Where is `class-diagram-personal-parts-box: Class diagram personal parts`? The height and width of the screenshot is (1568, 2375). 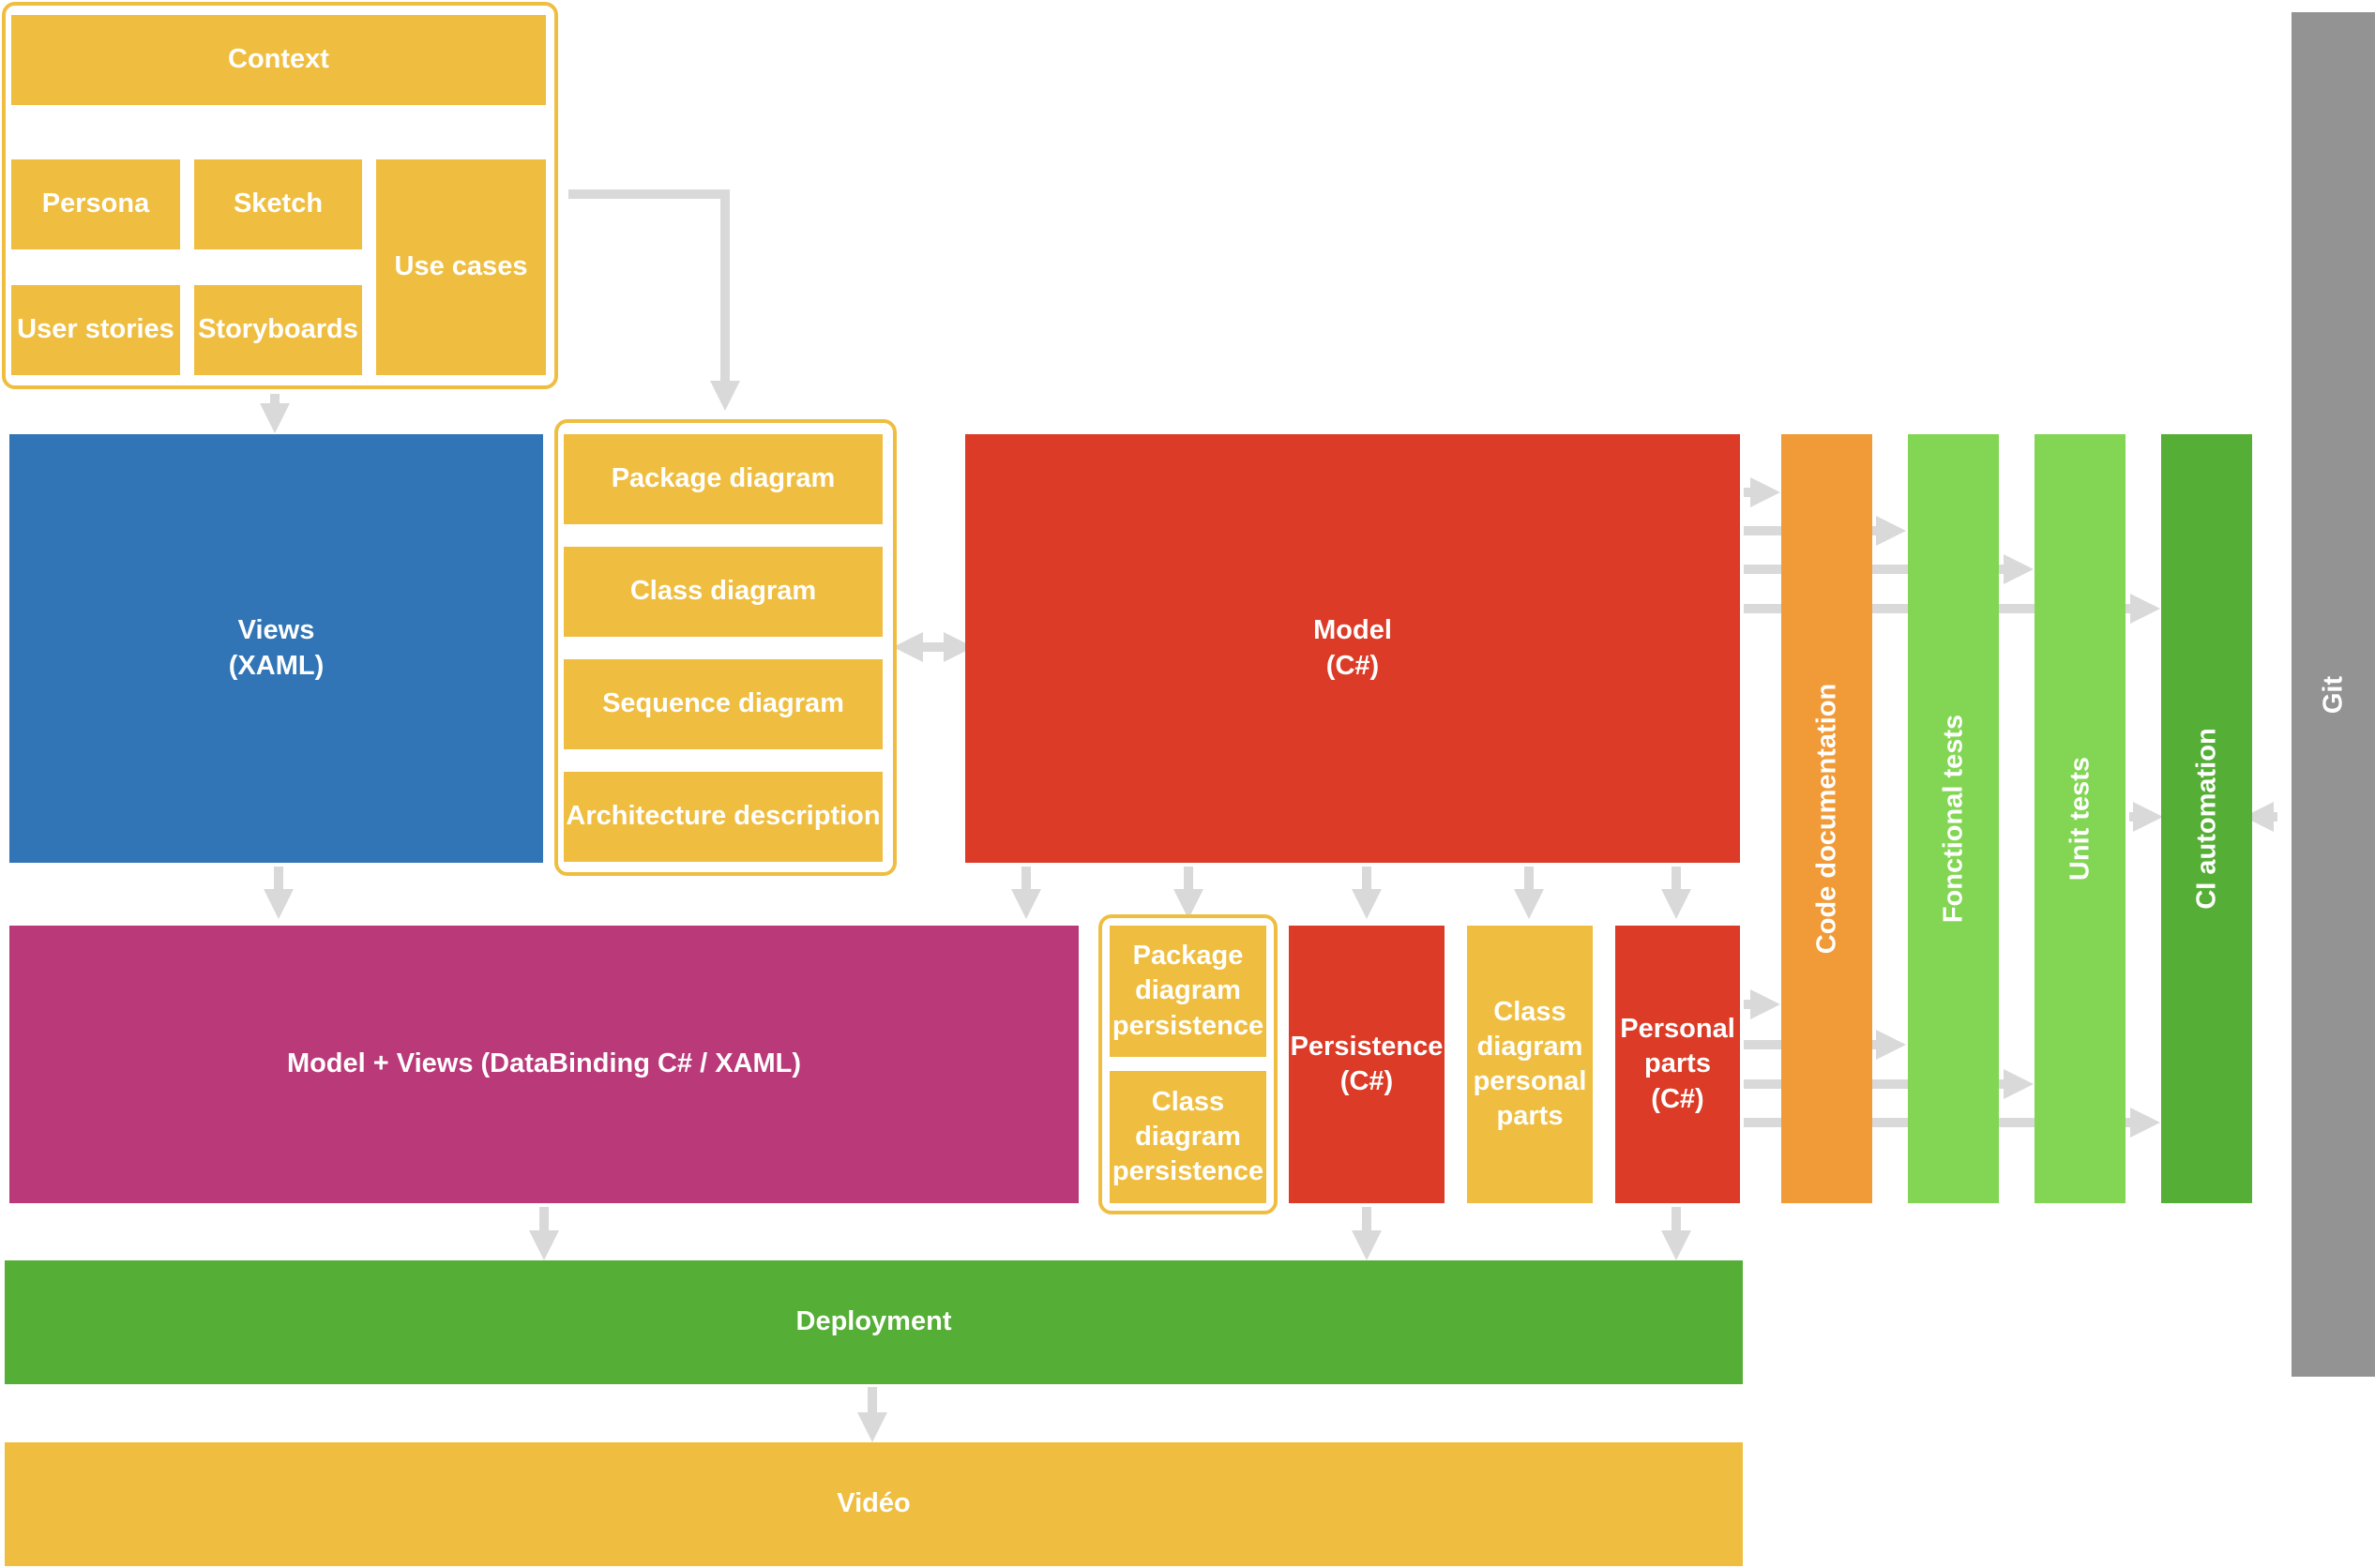 class-diagram-personal-parts-box: Class diagram personal parts is located at coordinates (1530, 1064).